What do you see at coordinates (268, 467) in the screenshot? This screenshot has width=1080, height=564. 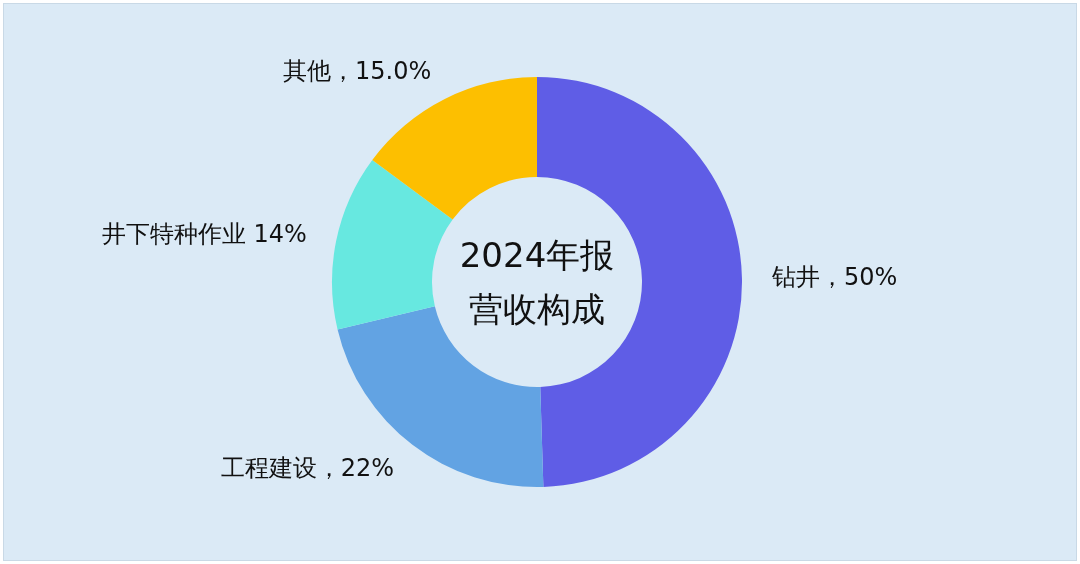 I see `slice-label: 工程建设` at bounding box center [268, 467].